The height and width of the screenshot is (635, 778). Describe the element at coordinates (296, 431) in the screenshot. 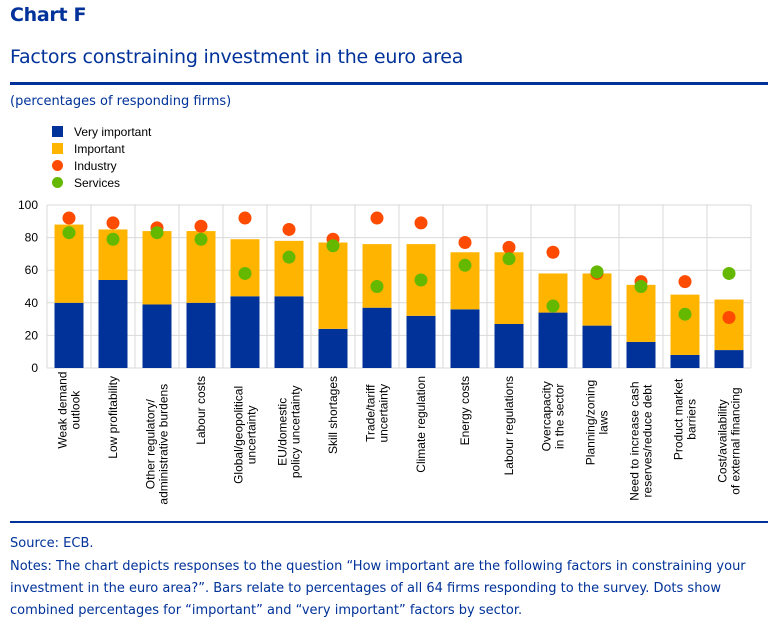

I see `x-tick-label-line: policy uncertainty` at that location.